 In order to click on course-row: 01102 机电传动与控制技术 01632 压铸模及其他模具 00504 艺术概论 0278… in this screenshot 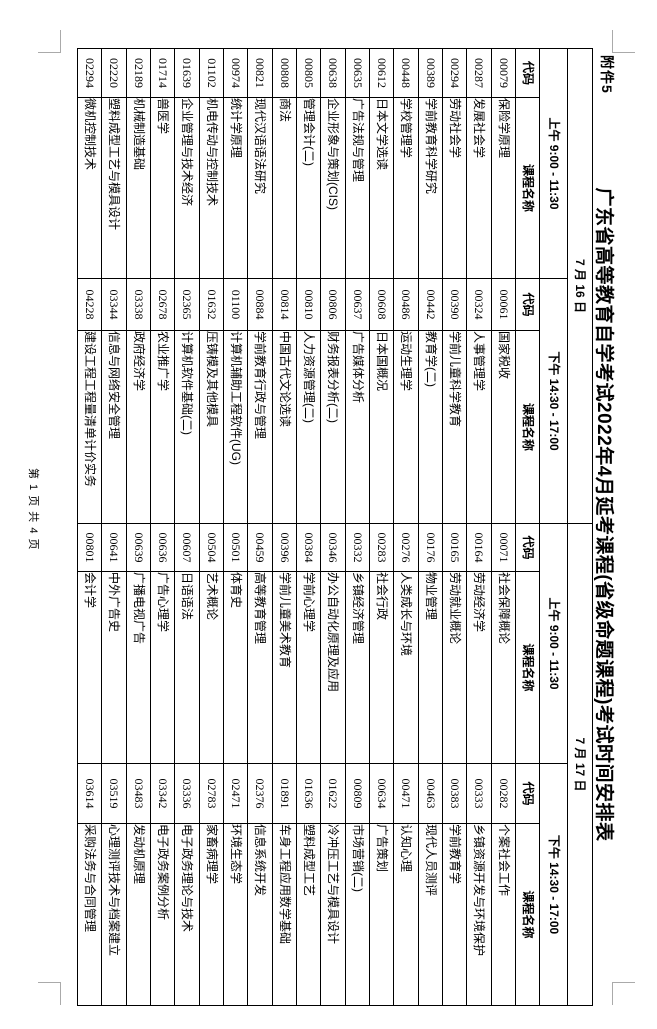, I will do `click(211, 527)`.